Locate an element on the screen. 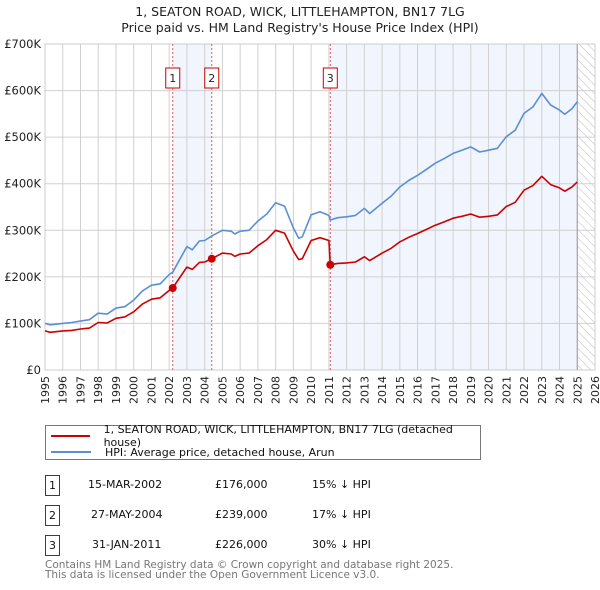 This screenshot has height=590, width=600. x-tick-label: 2017 is located at coordinates (435, 390).